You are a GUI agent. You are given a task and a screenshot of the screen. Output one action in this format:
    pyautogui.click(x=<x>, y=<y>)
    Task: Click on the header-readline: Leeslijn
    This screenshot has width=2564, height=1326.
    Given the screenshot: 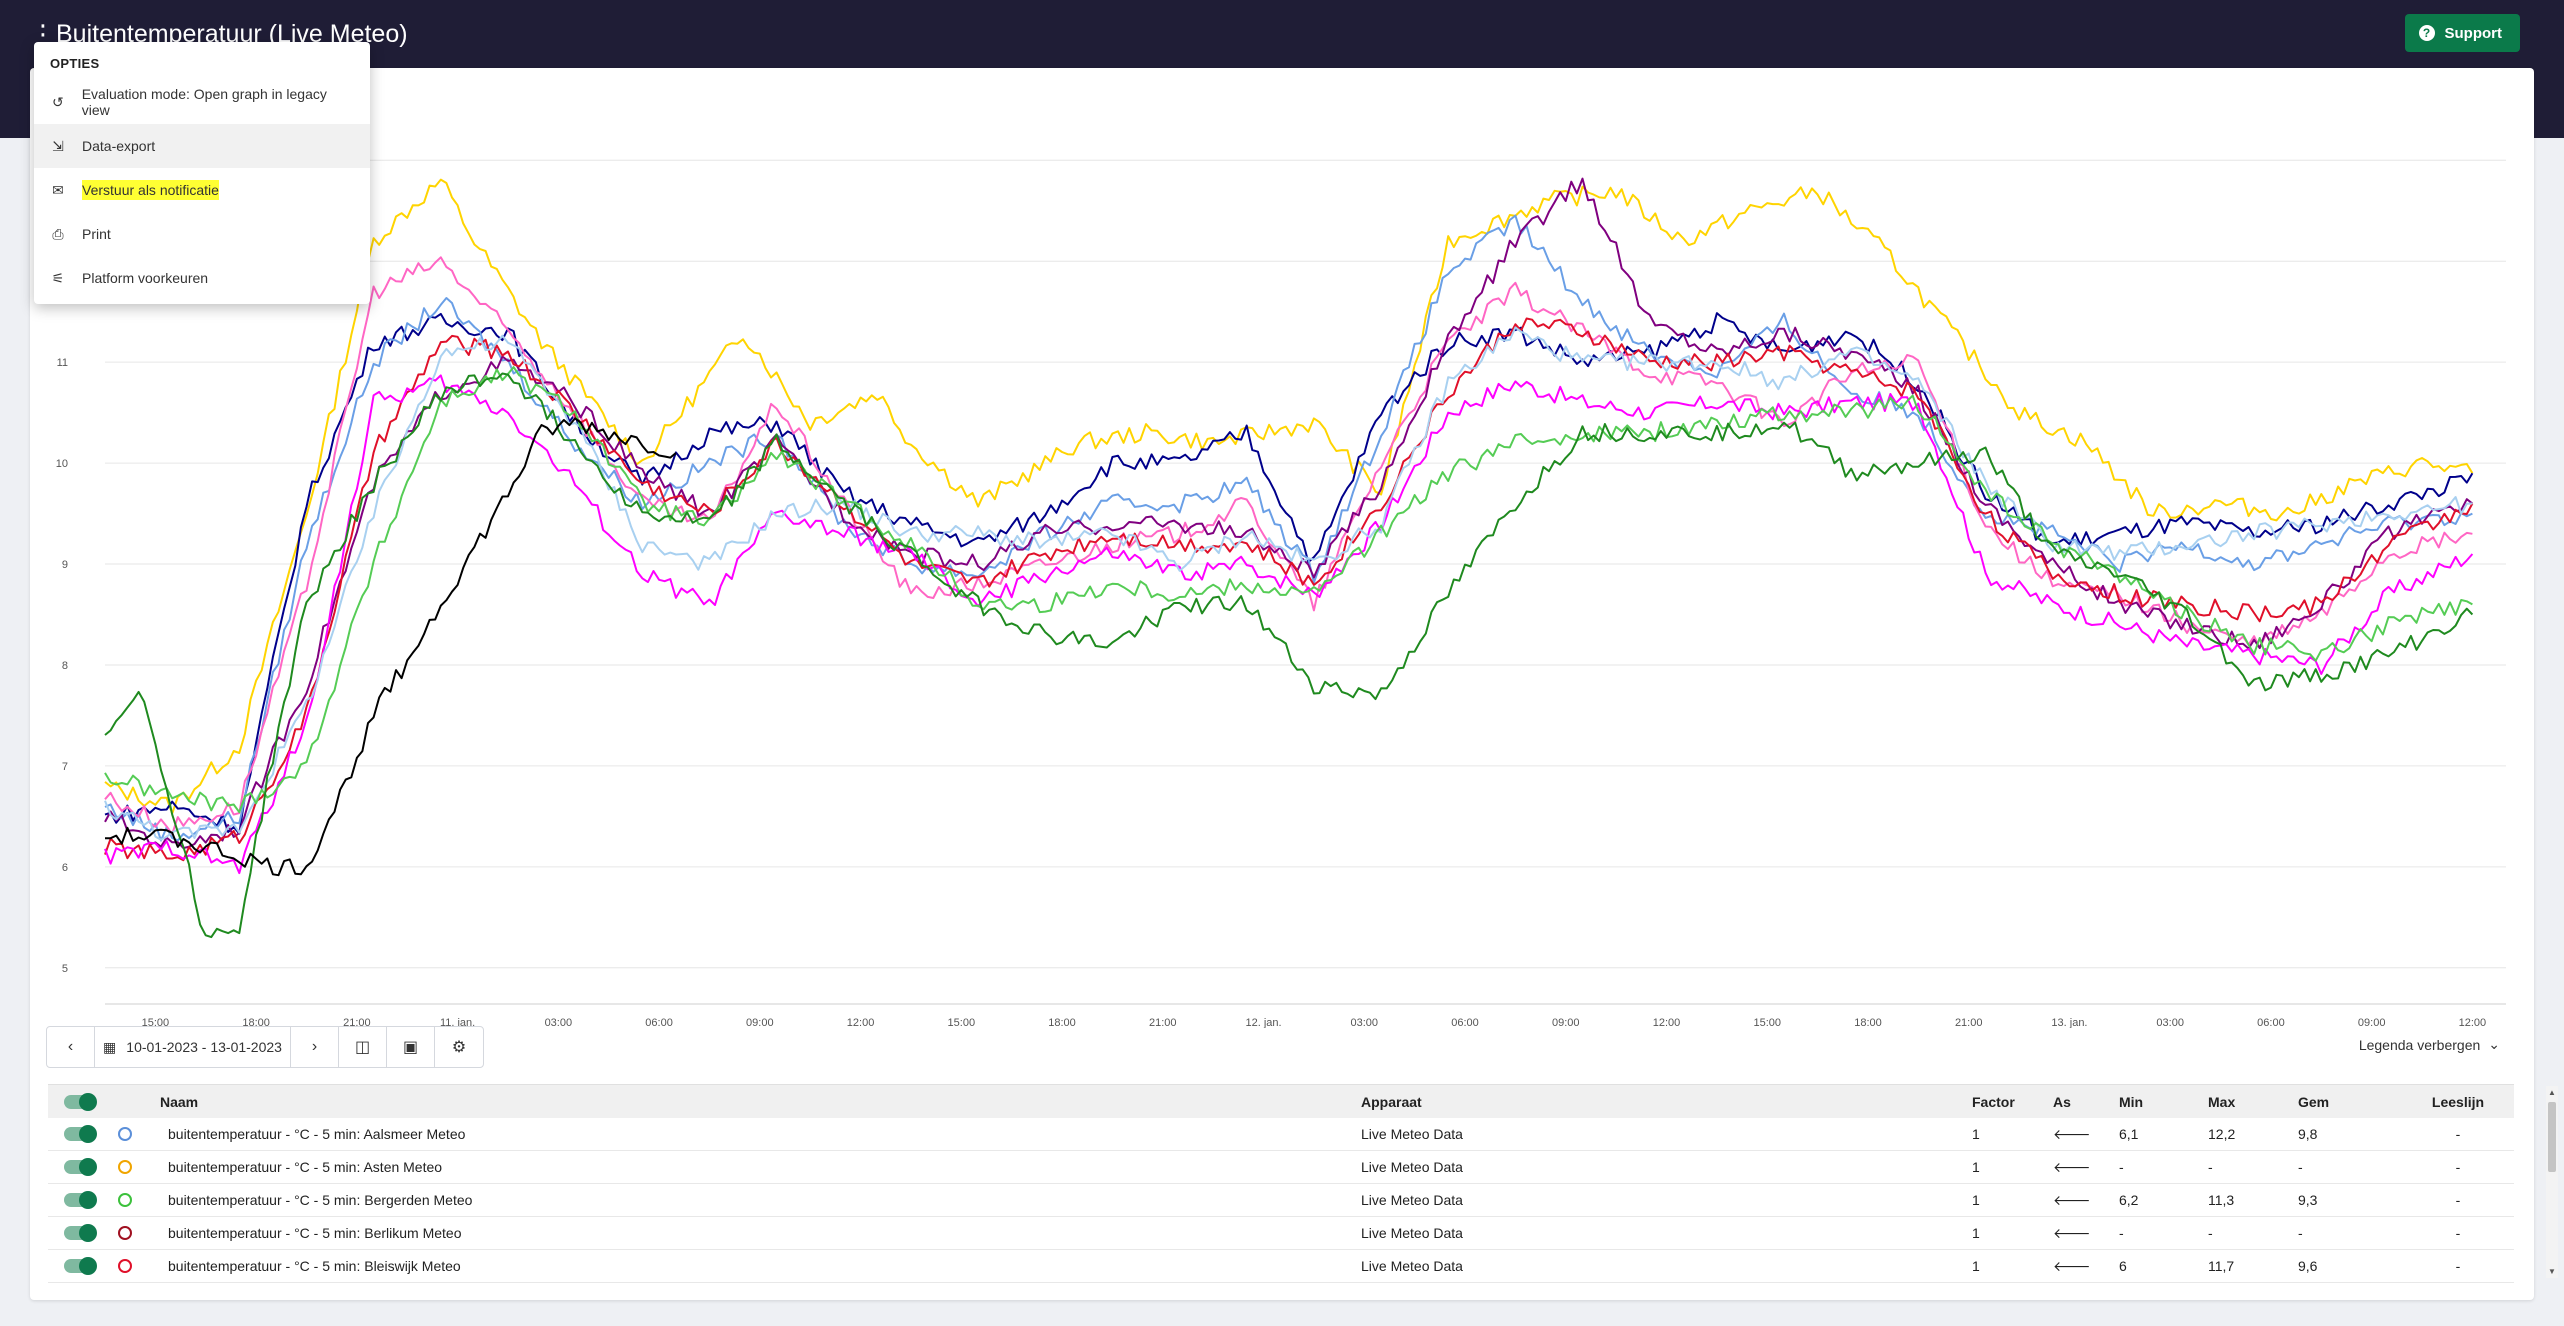 What is the action you would take?
    pyautogui.click(x=2458, y=1101)
    